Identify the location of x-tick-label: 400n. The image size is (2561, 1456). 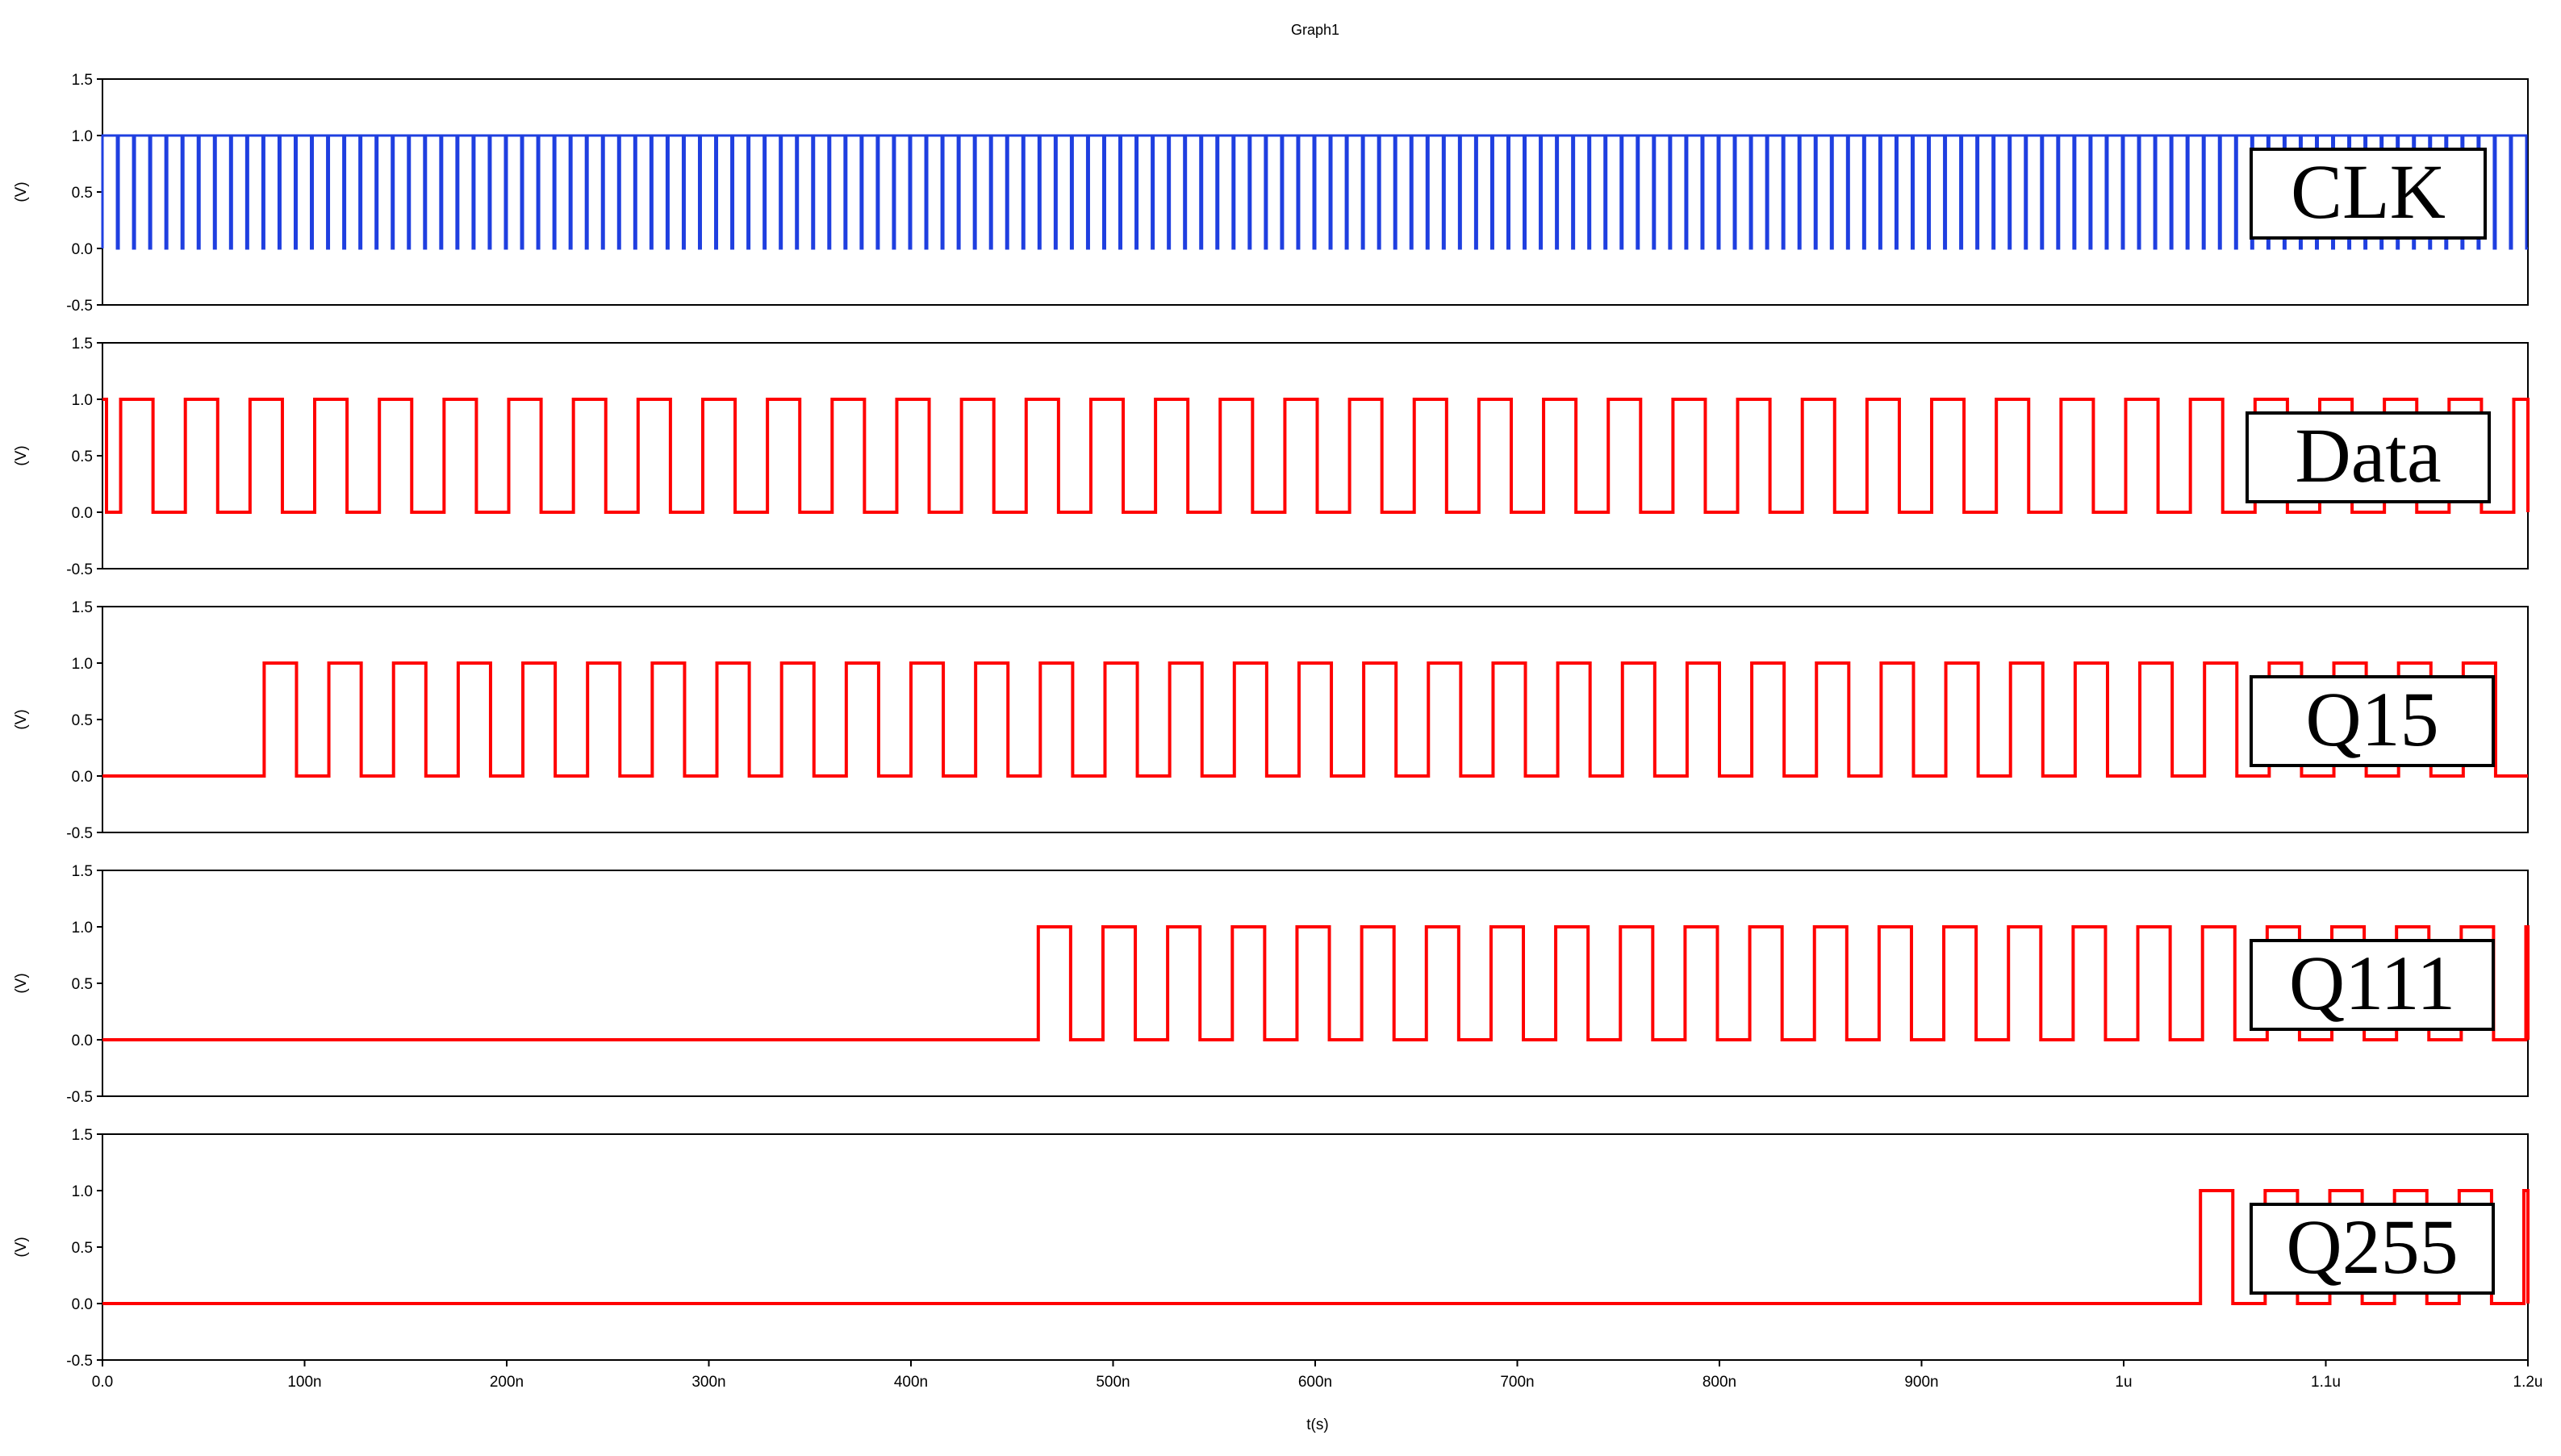
(911, 1383).